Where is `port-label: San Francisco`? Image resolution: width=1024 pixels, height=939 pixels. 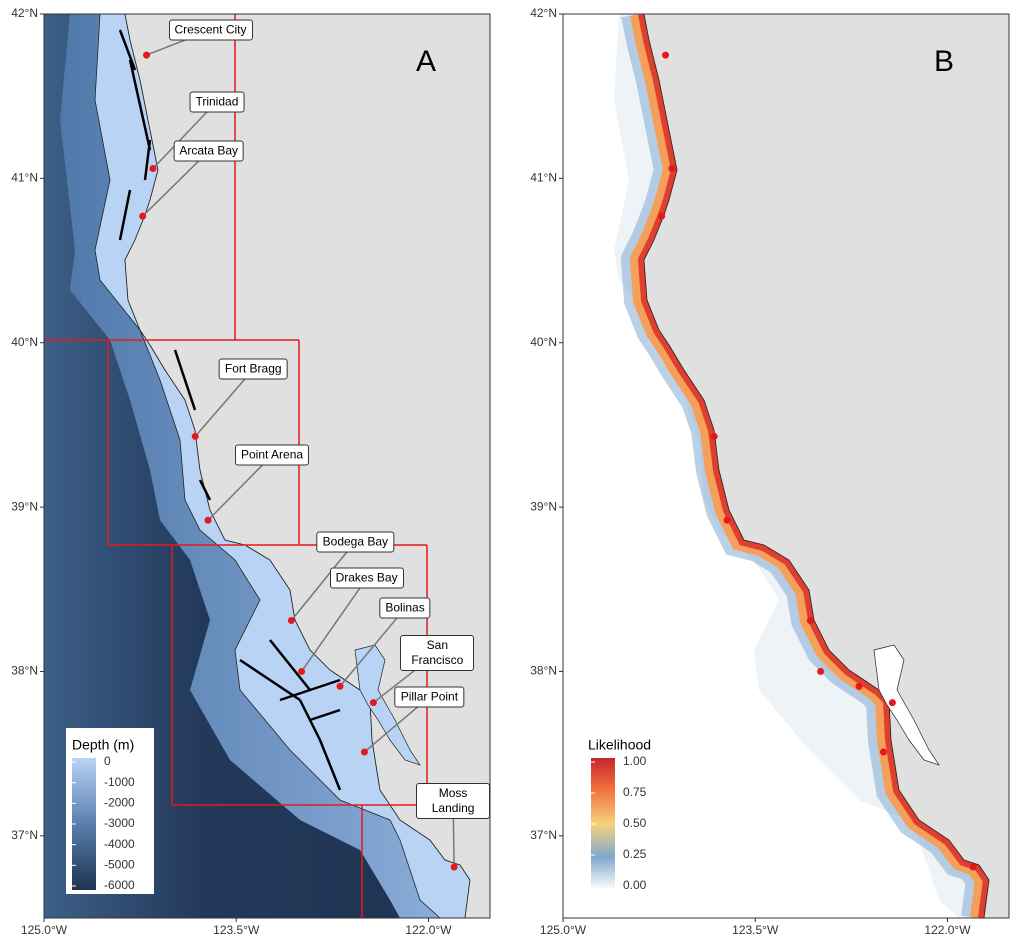 port-label: San Francisco is located at coordinates (437, 652).